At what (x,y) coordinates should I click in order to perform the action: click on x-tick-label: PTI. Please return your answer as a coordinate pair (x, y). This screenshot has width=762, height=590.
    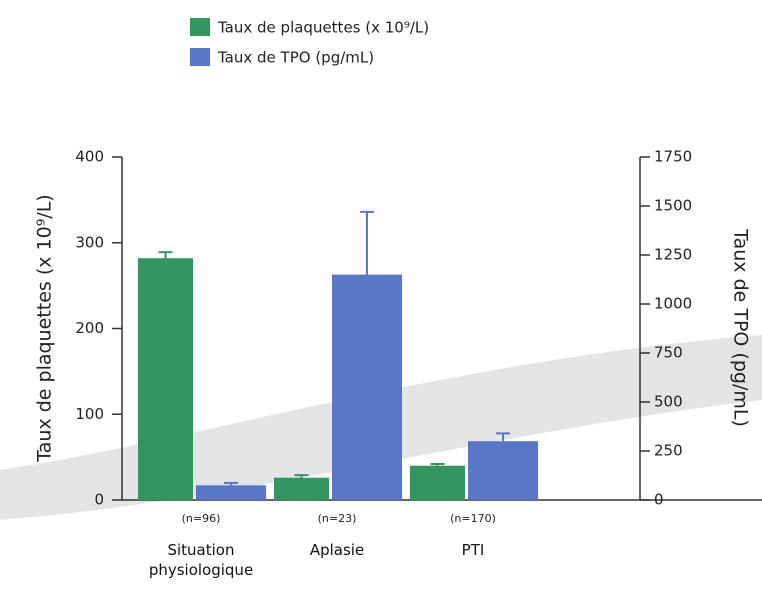
    Looking at the image, I should click on (473, 550).